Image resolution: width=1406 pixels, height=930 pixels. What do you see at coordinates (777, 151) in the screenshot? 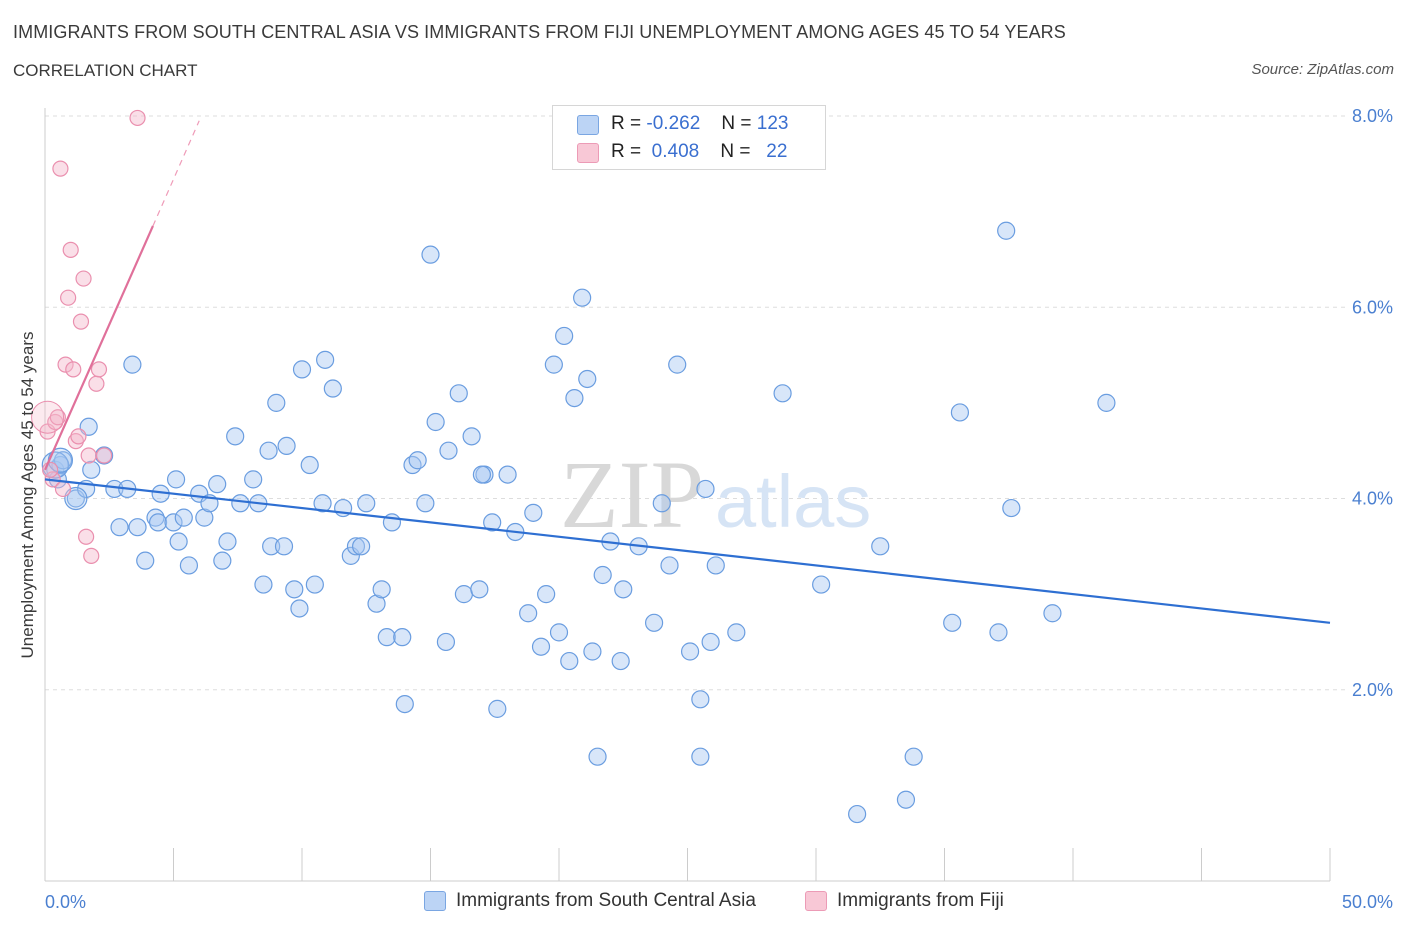
I see `legend-n-value: 22` at bounding box center [777, 151].